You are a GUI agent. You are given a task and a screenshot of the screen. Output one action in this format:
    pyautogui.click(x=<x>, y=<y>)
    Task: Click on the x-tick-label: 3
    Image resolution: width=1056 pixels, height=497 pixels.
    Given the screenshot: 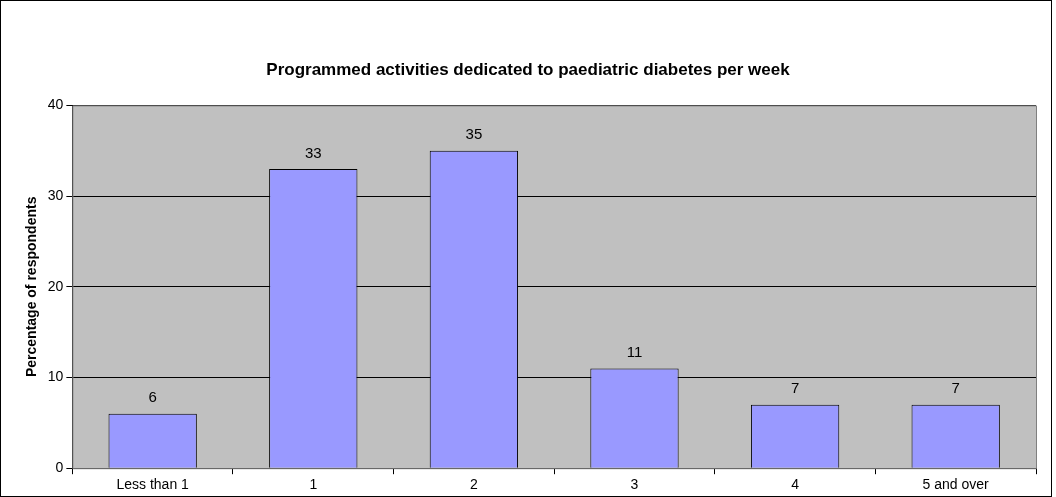 What is the action you would take?
    pyautogui.click(x=634, y=484)
    